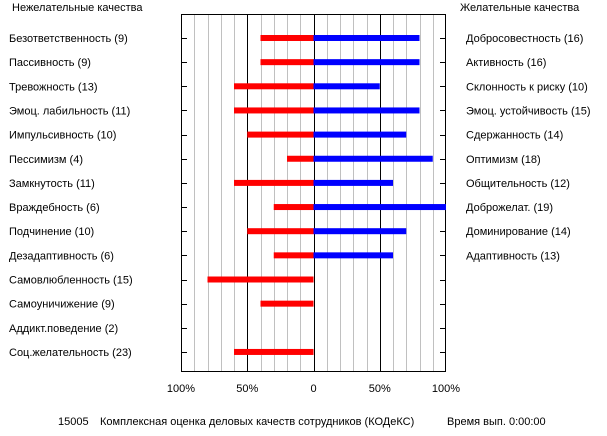  What do you see at coordinates (496, 422) in the screenshot?
I see `execution-time: Время вып. 0:00:00` at bounding box center [496, 422].